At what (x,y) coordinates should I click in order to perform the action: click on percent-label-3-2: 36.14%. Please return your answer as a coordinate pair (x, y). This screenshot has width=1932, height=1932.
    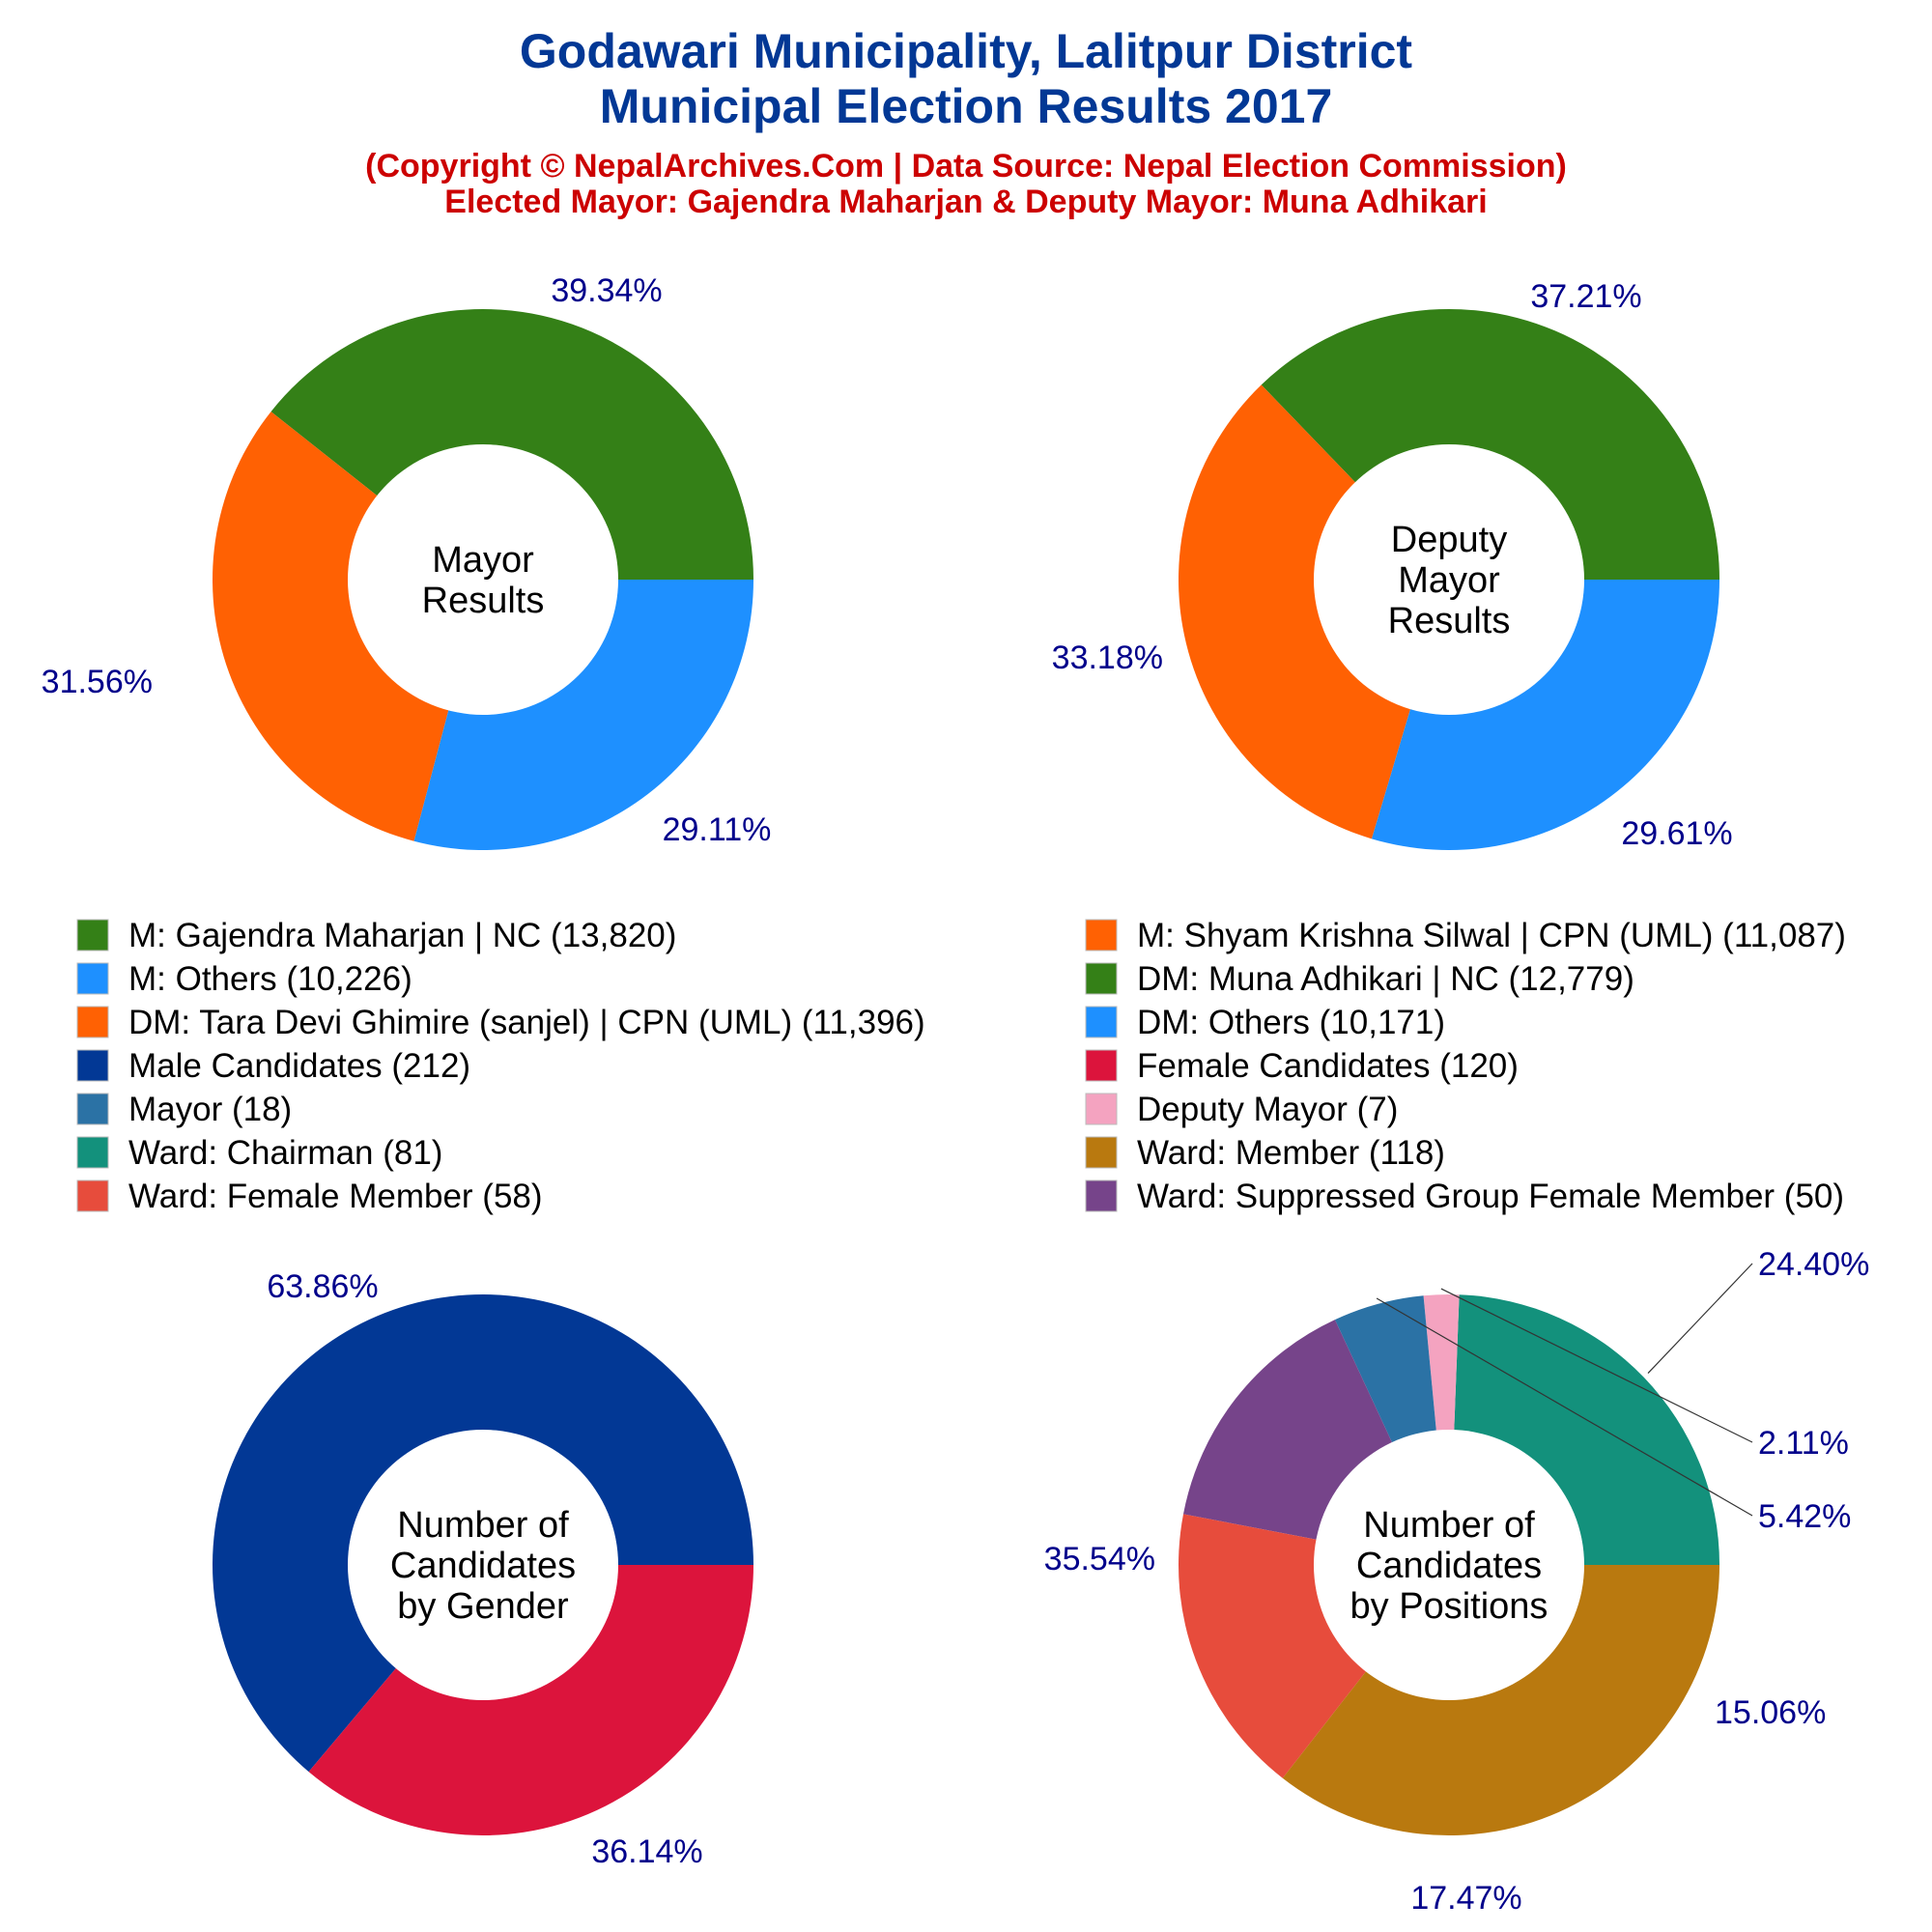
    Looking at the image, I should click on (646, 1851).